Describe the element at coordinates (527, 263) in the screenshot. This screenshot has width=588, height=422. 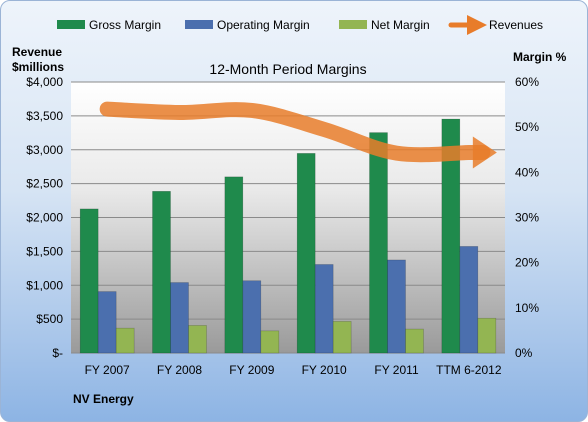
I see `right-tick-label: 20%` at that location.